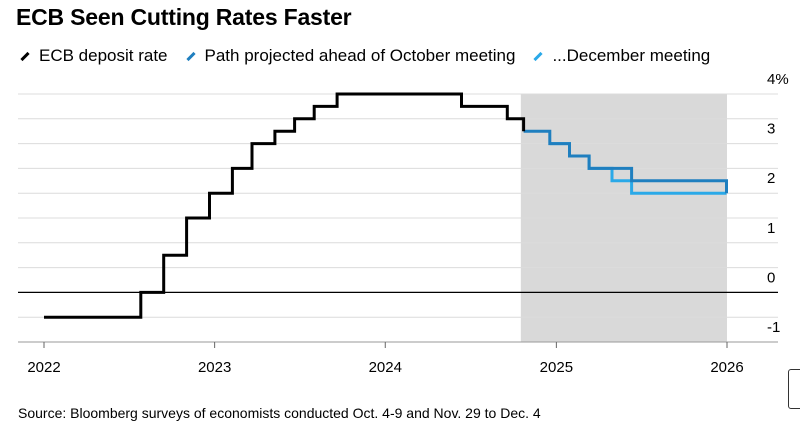  What do you see at coordinates (773, 327) in the screenshot?
I see `y-tick-label: -1` at bounding box center [773, 327].